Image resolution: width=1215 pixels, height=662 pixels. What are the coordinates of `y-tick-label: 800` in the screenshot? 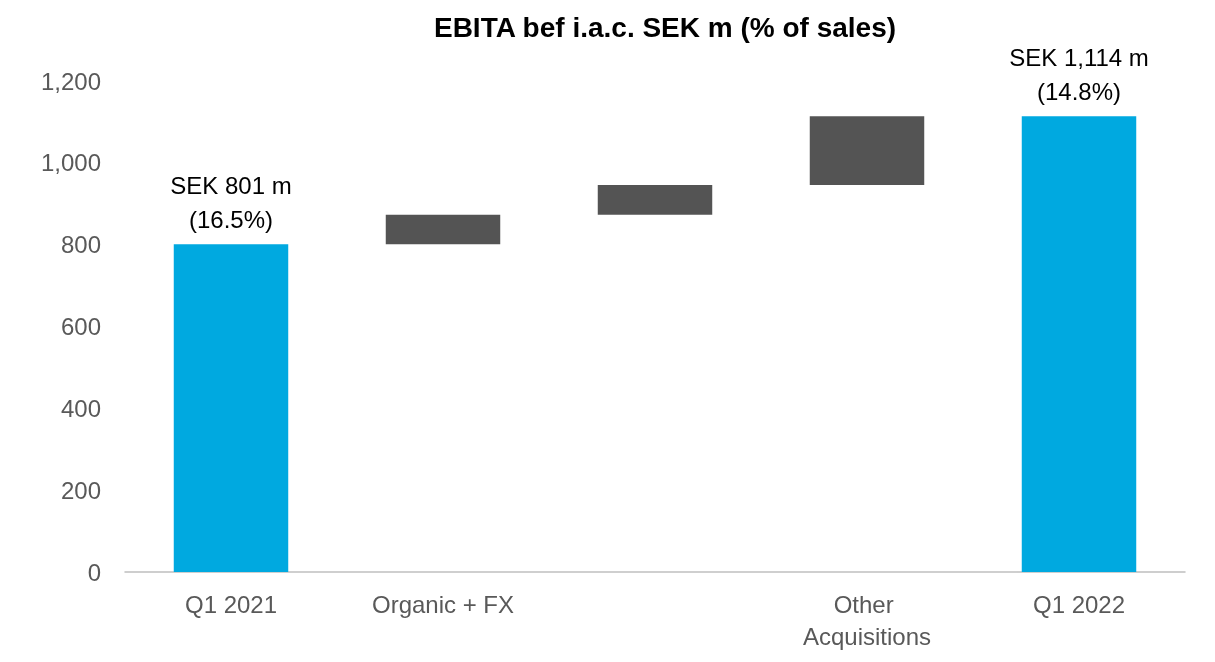 It's located at (80, 245).